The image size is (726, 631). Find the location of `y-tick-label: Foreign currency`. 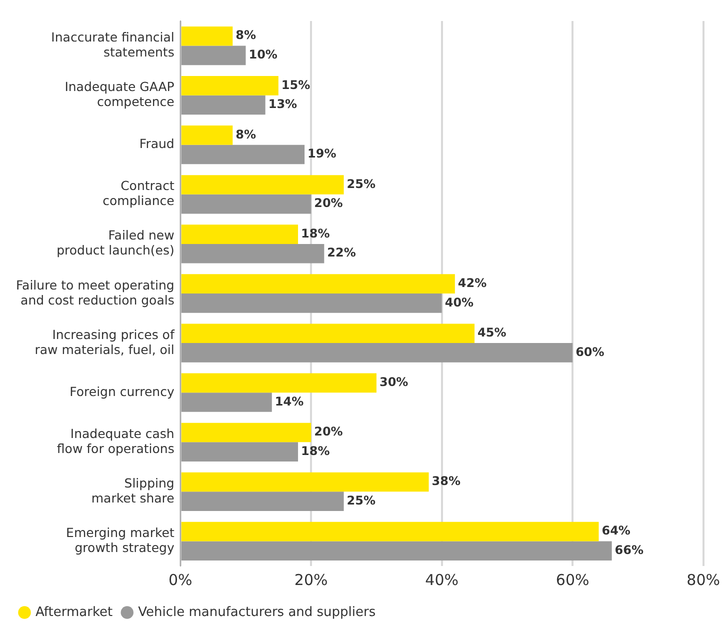

y-tick-label: Foreign currency is located at coordinates (122, 391).